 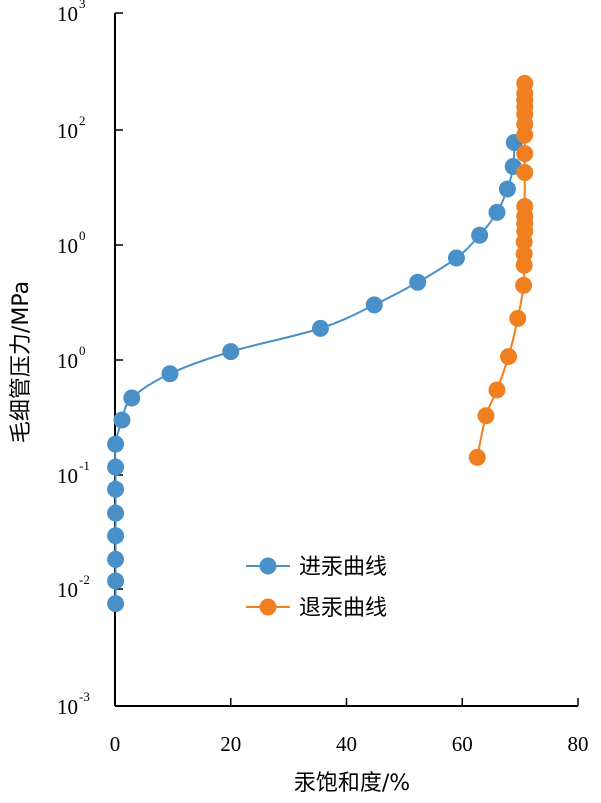 I want to click on legend-item: 退汞曲线, so click(x=316, y=608).